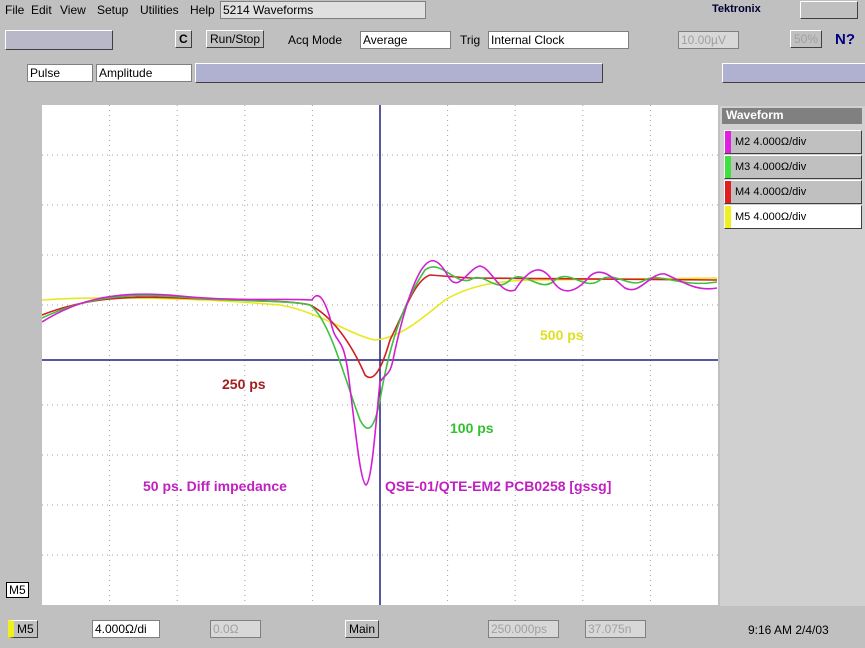 Image resolution: width=865 pixels, height=648 pixels. I want to click on trace-m5, so click(380, 309).